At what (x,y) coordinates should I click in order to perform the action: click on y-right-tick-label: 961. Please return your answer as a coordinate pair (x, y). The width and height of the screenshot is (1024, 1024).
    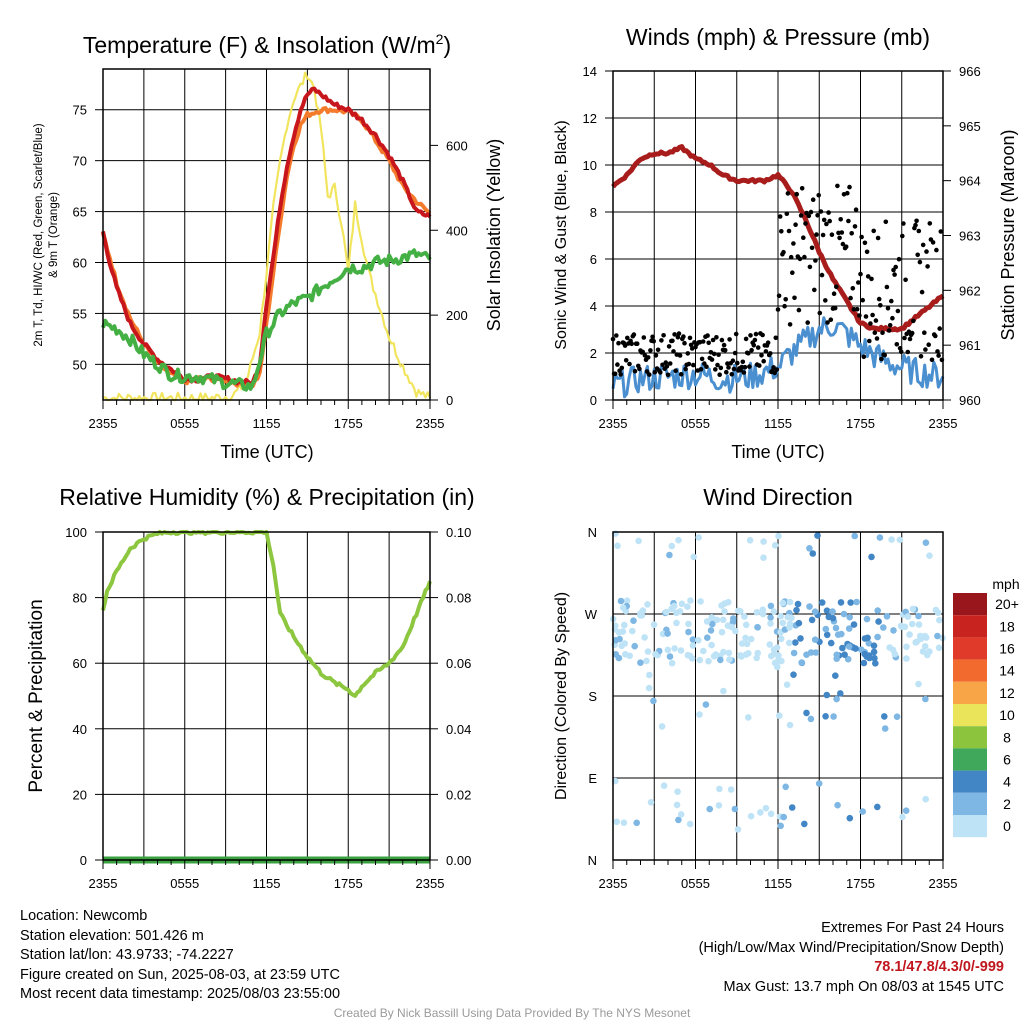
    Looking at the image, I should click on (970, 345).